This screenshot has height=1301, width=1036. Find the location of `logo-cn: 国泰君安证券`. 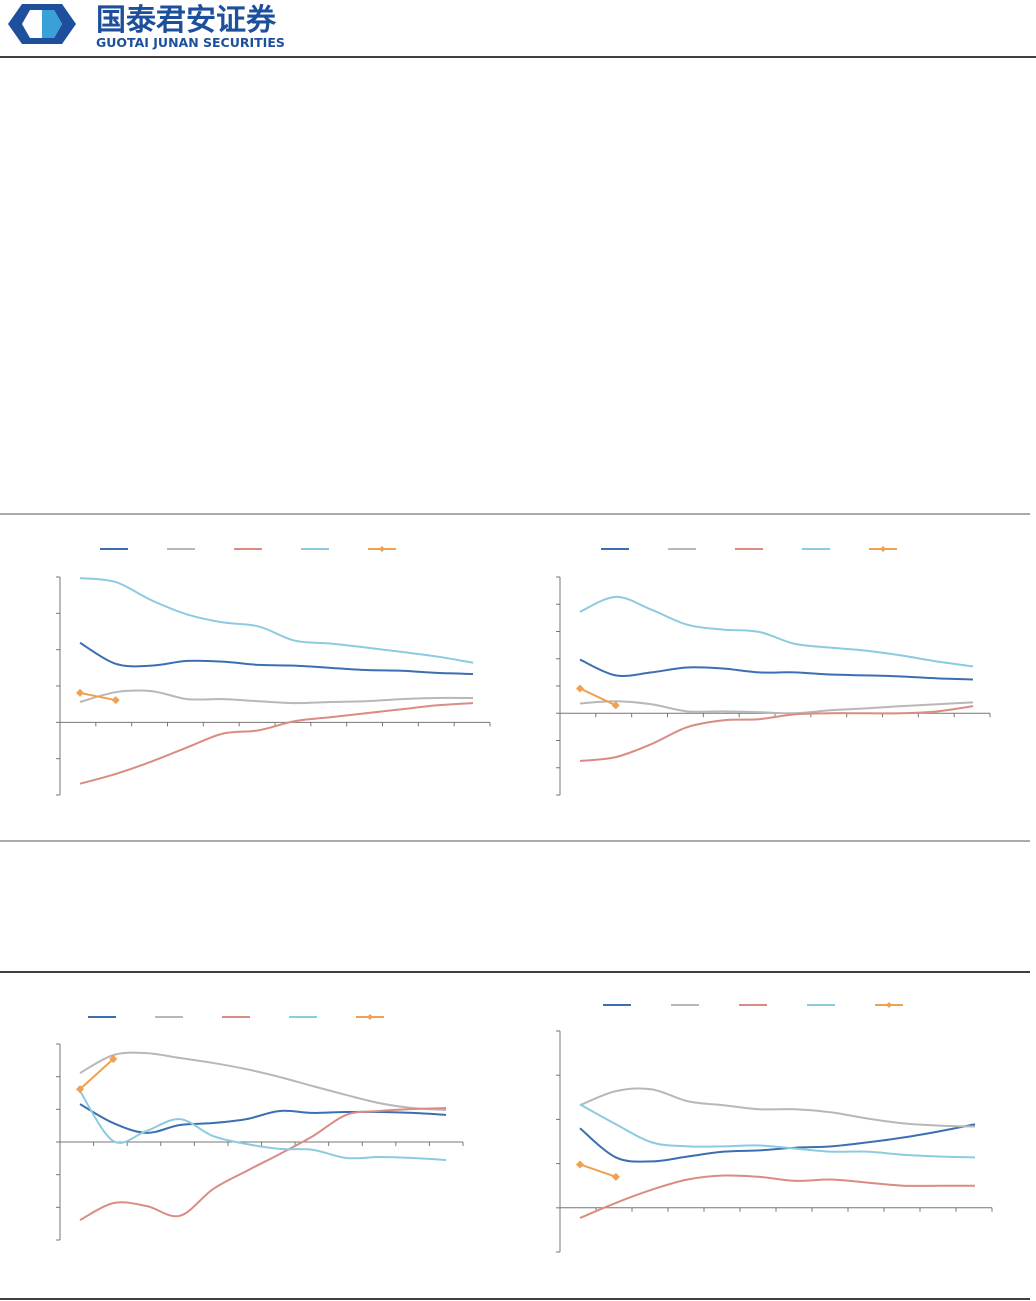

logo-cn: 国泰君安证券 is located at coordinates (186, 20).